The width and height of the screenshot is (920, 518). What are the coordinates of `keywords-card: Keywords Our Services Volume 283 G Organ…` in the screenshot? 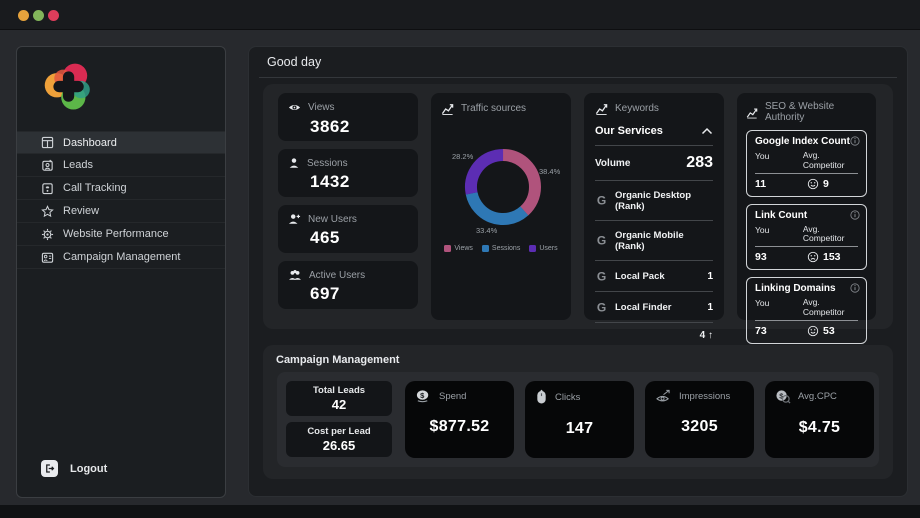 It's located at (654, 217).